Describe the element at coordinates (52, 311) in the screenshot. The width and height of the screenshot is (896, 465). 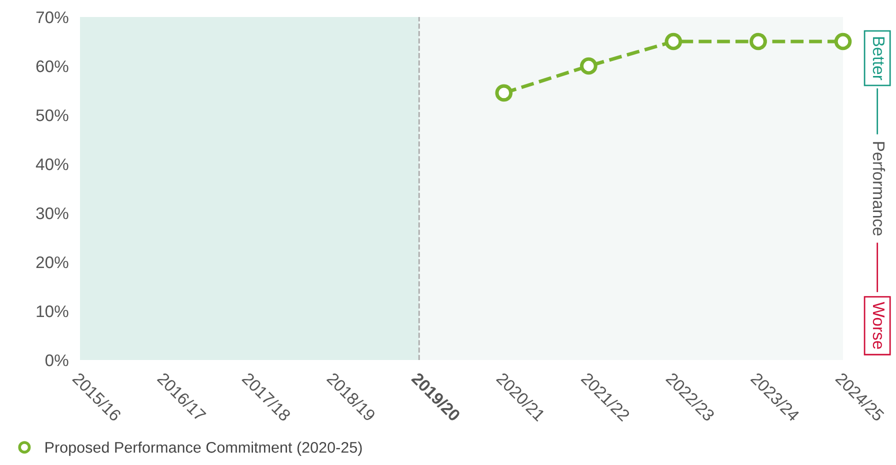
I see `y-tick-label: 10%` at that location.